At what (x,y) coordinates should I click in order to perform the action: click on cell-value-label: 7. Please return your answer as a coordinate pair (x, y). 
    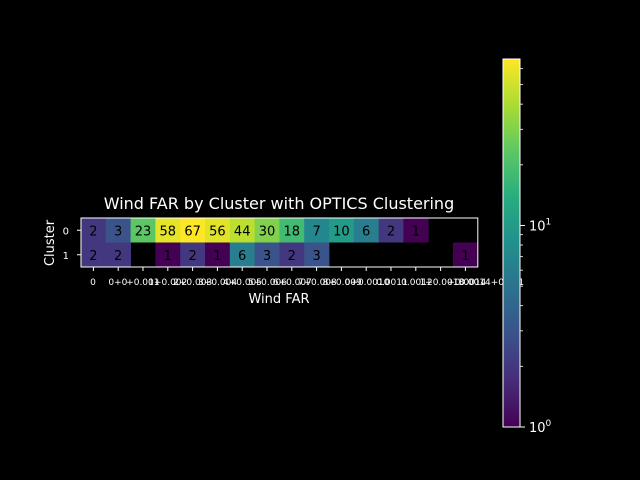
    Looking at the image, I should click on (316, 231).